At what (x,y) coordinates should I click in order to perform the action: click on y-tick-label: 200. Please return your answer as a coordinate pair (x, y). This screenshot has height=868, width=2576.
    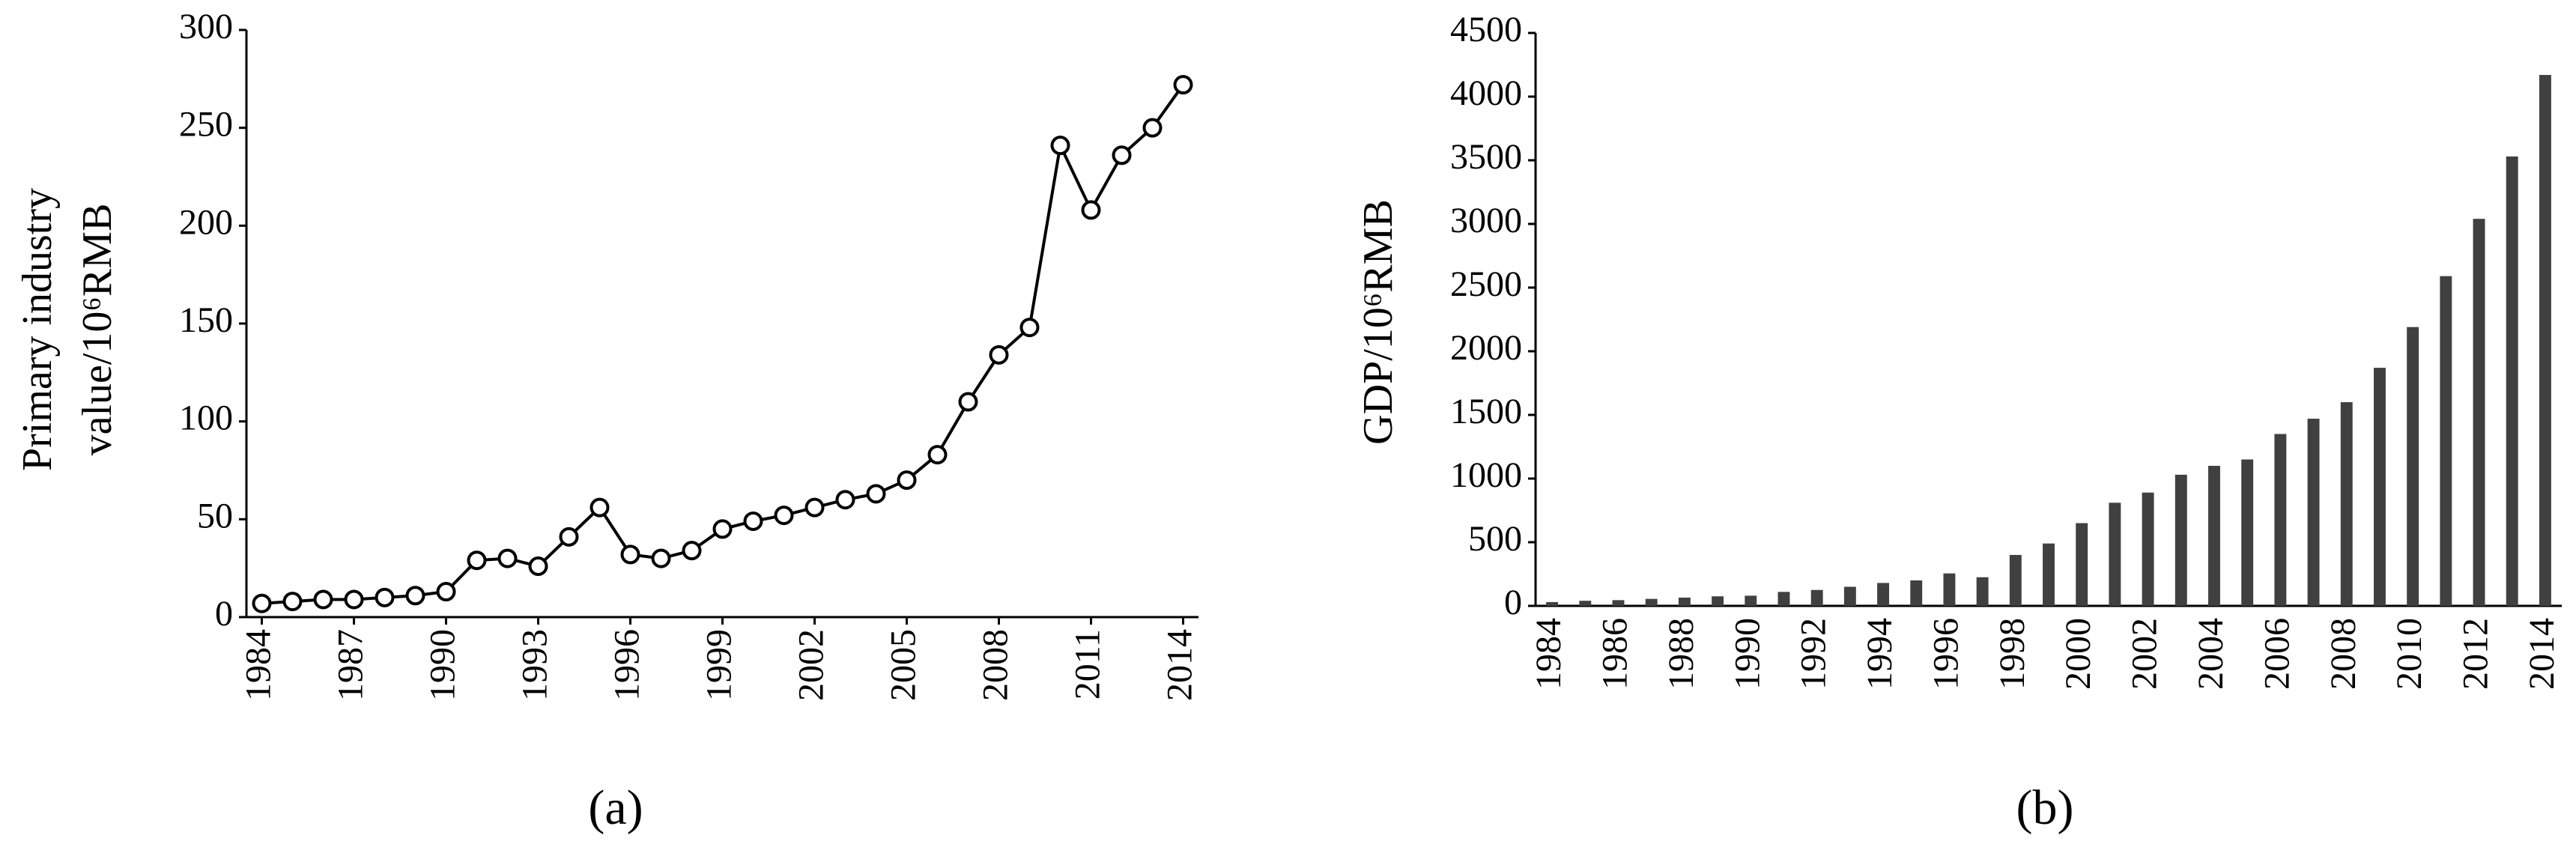
    Looking at the image, I should click on (206, 222).